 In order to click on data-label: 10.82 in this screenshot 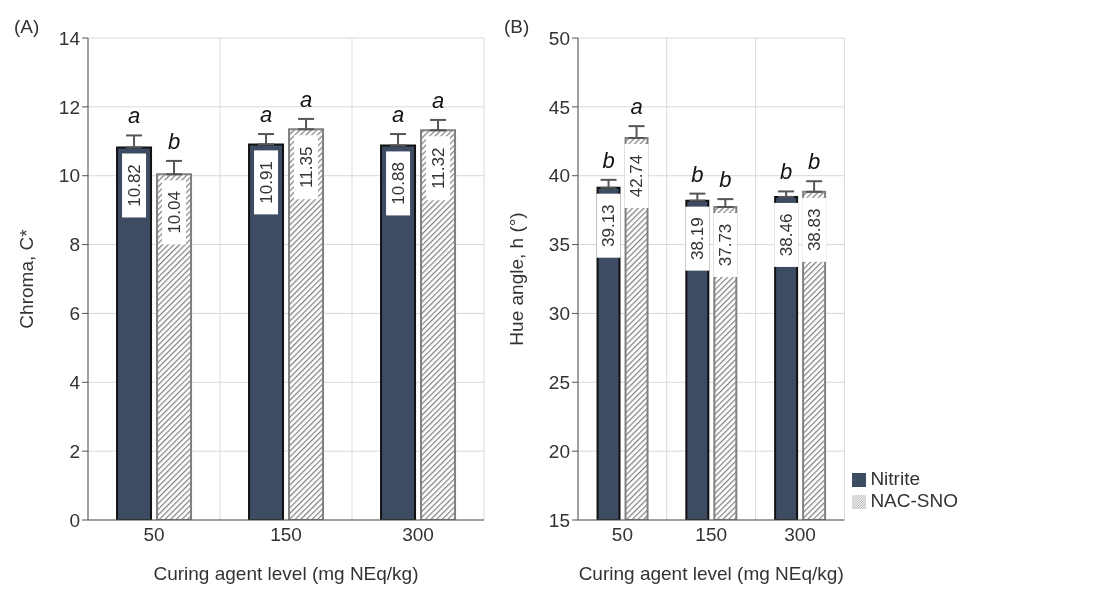, I will do `click(134, 185)`.